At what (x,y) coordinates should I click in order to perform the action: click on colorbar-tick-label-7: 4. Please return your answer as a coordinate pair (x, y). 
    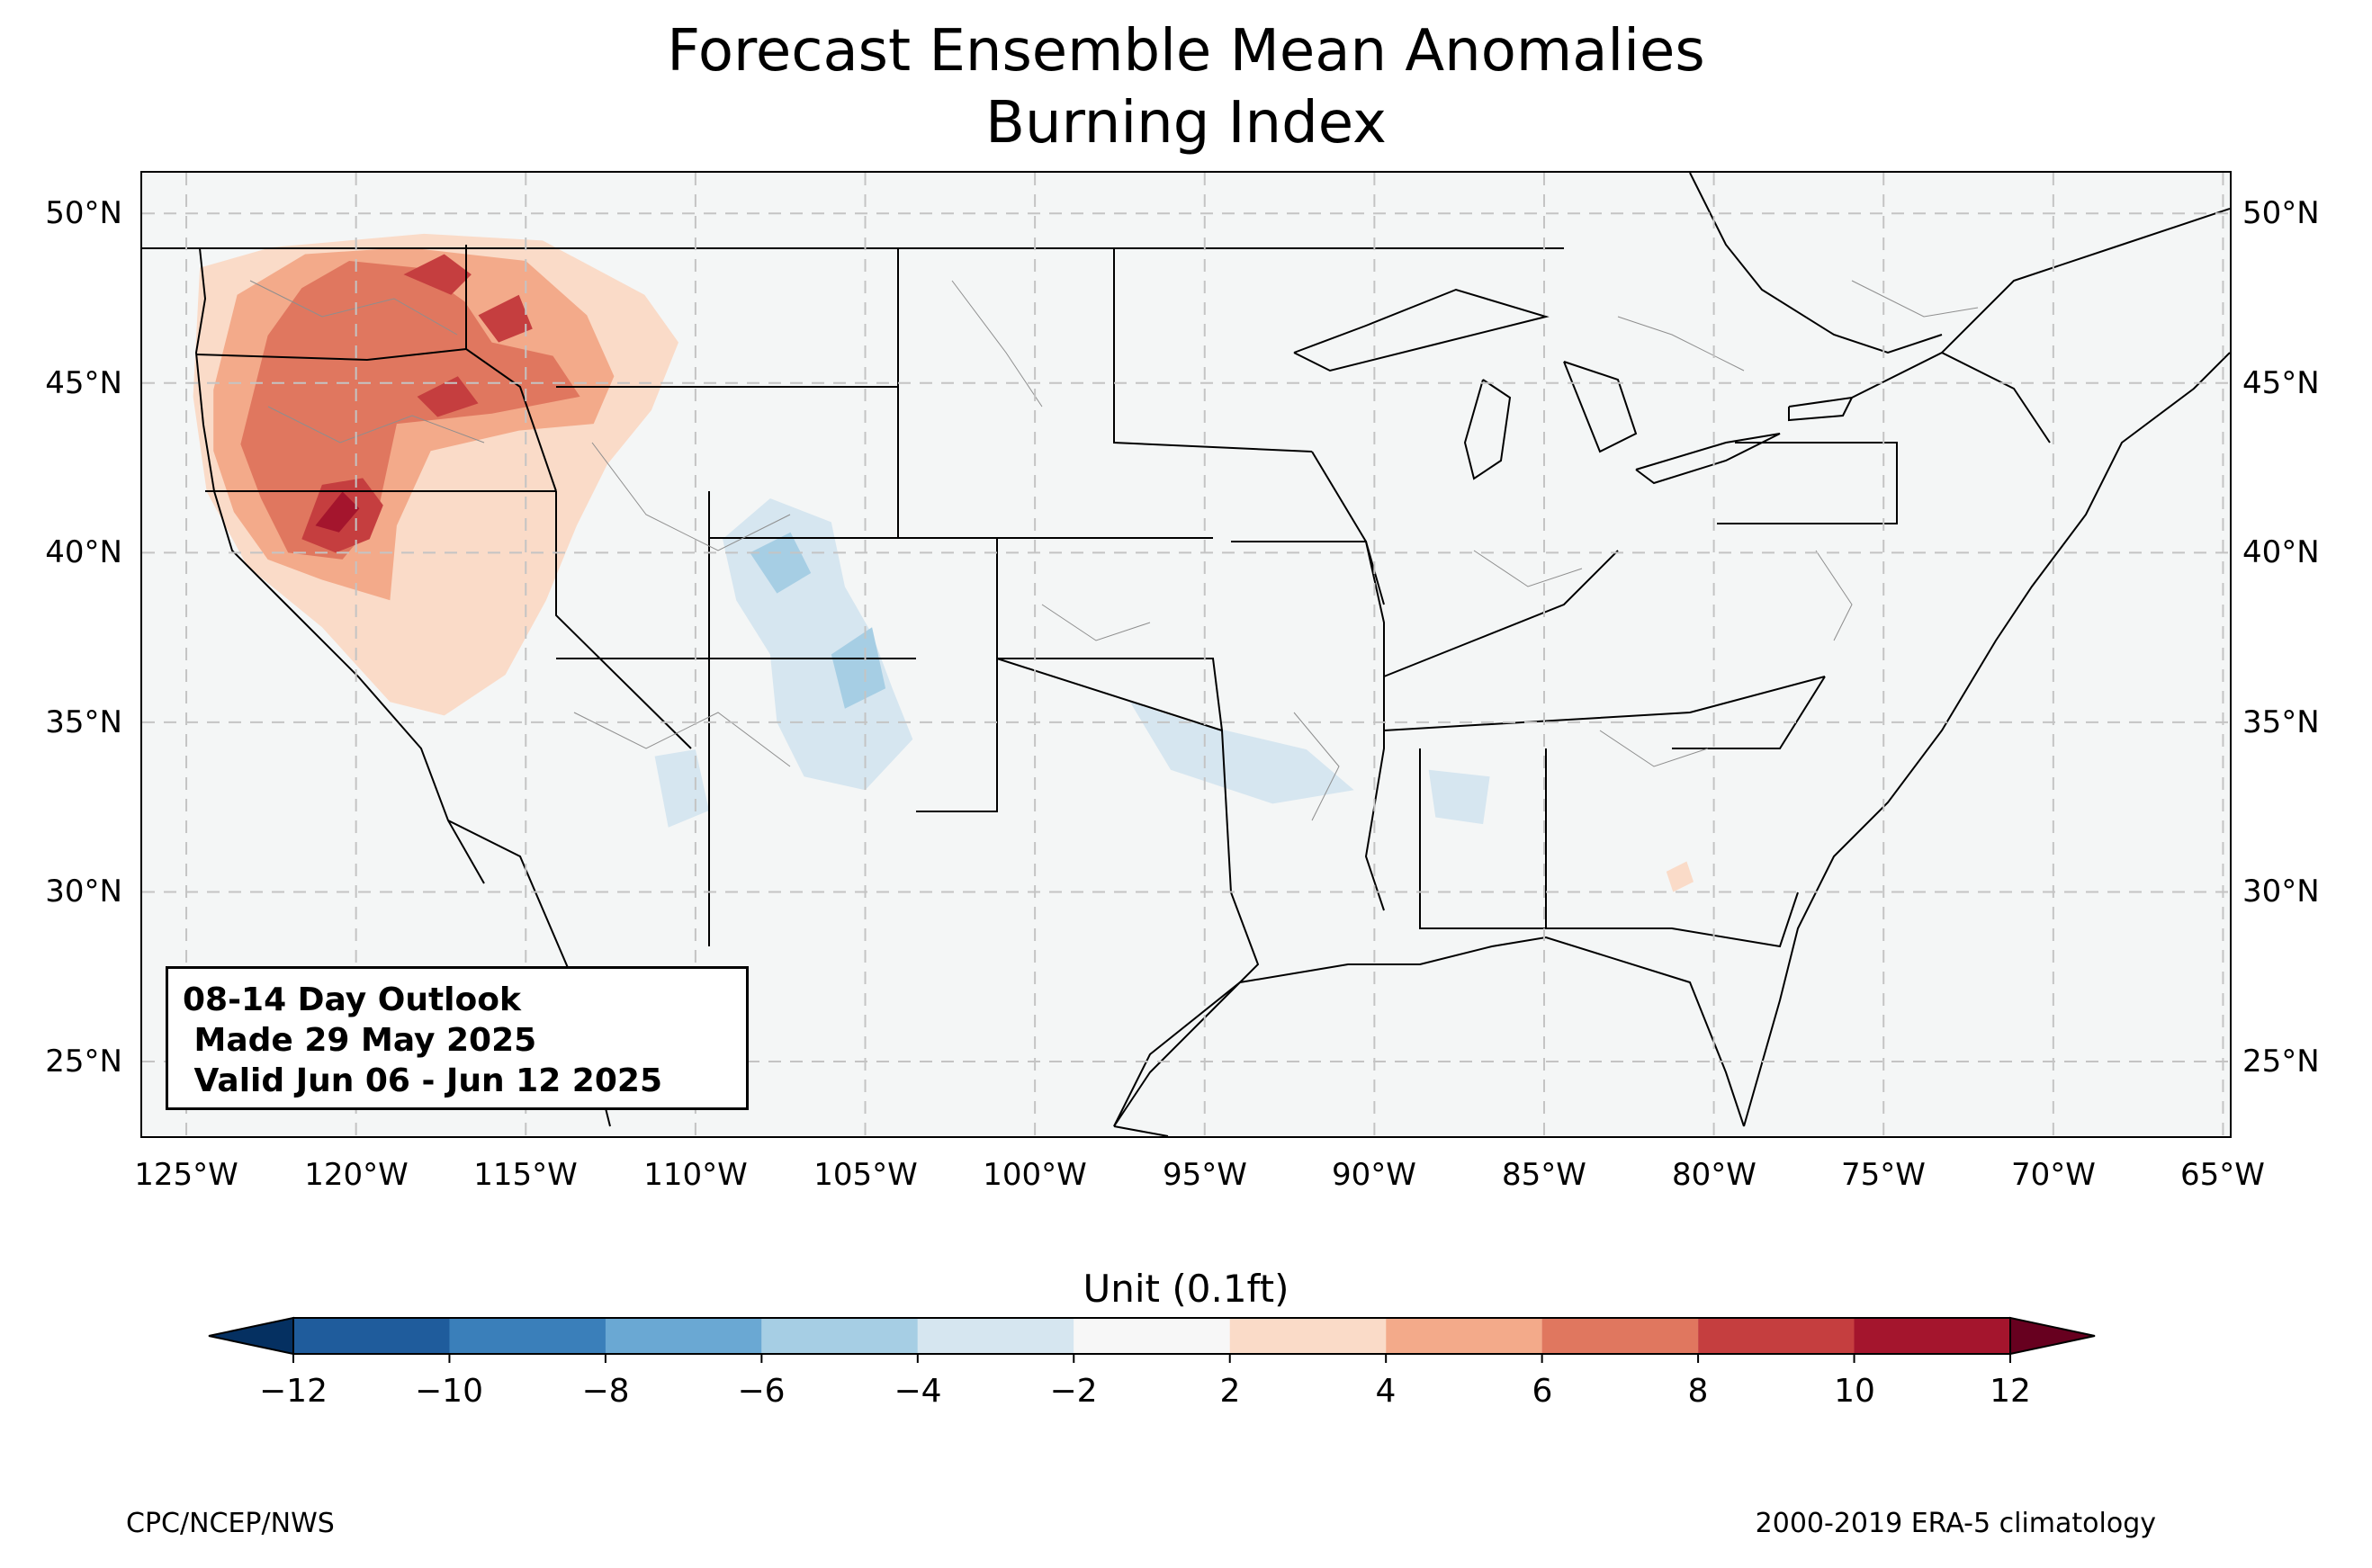
    Looking at the image, I should click on (1386, 1391).